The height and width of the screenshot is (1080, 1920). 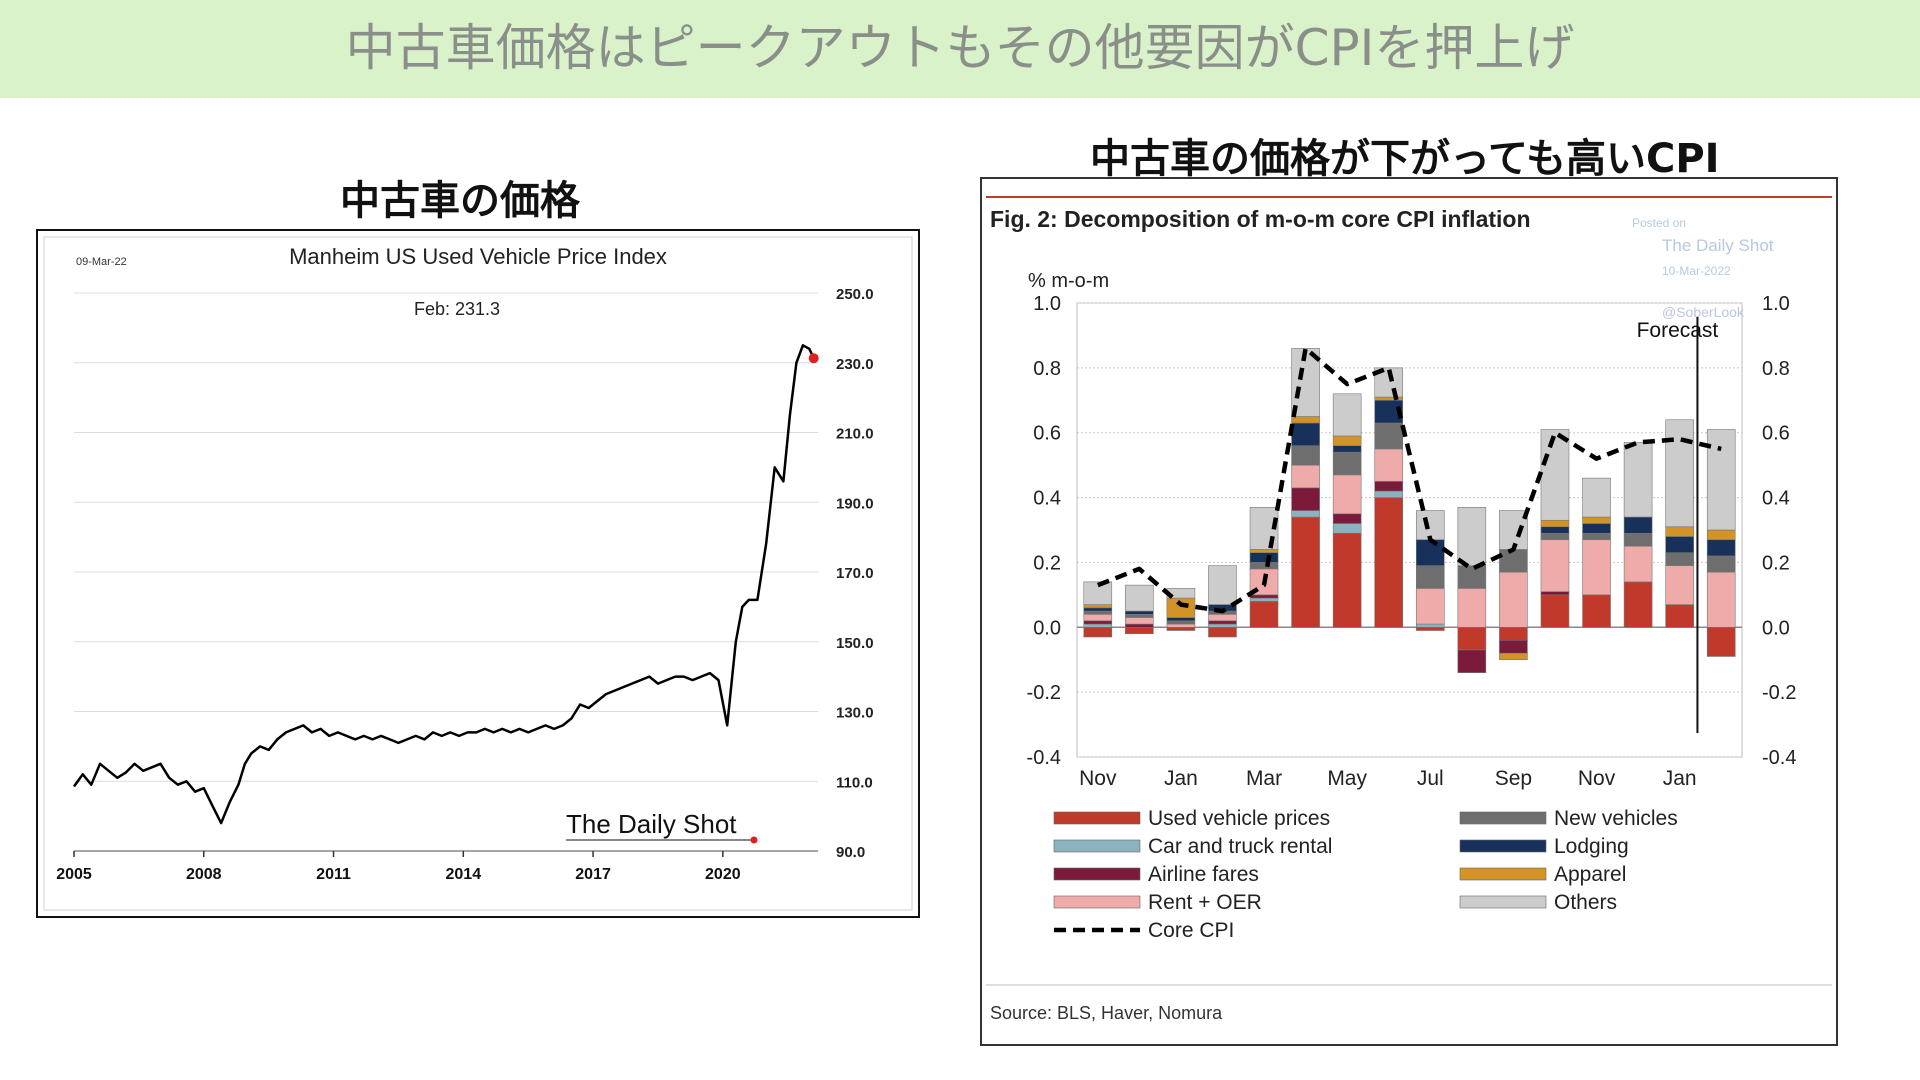 I want to click on y-tick-label: 130.0, so click(x=855, y=713).